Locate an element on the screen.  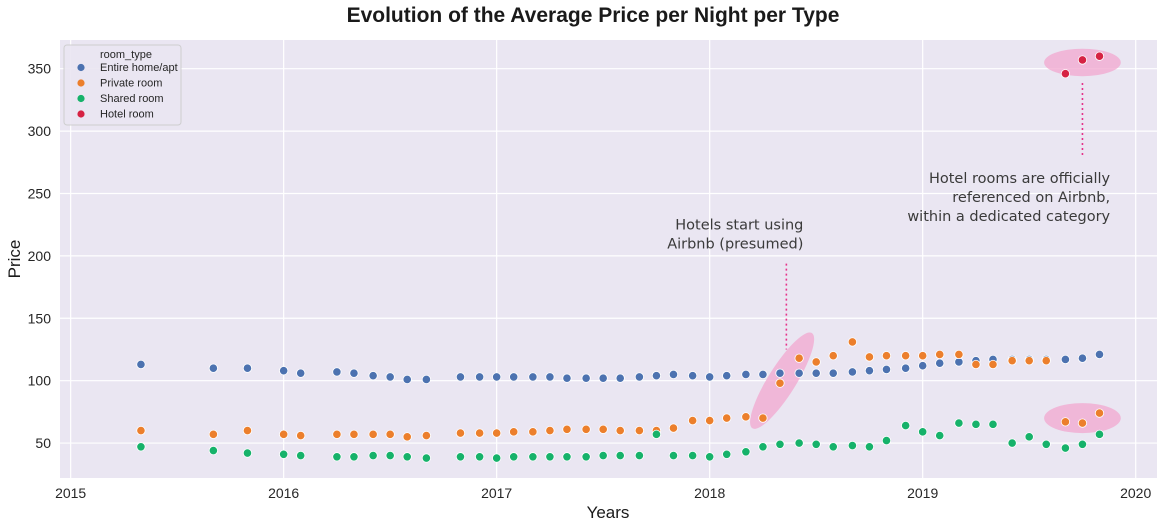
x-tick-label: 2019 is located at coordinates (922, 493).